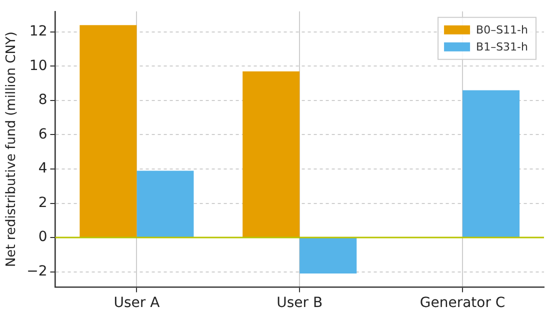 The image size is (550, 315). I want to click on x-tick-label: Generator C, so click(463, 303).